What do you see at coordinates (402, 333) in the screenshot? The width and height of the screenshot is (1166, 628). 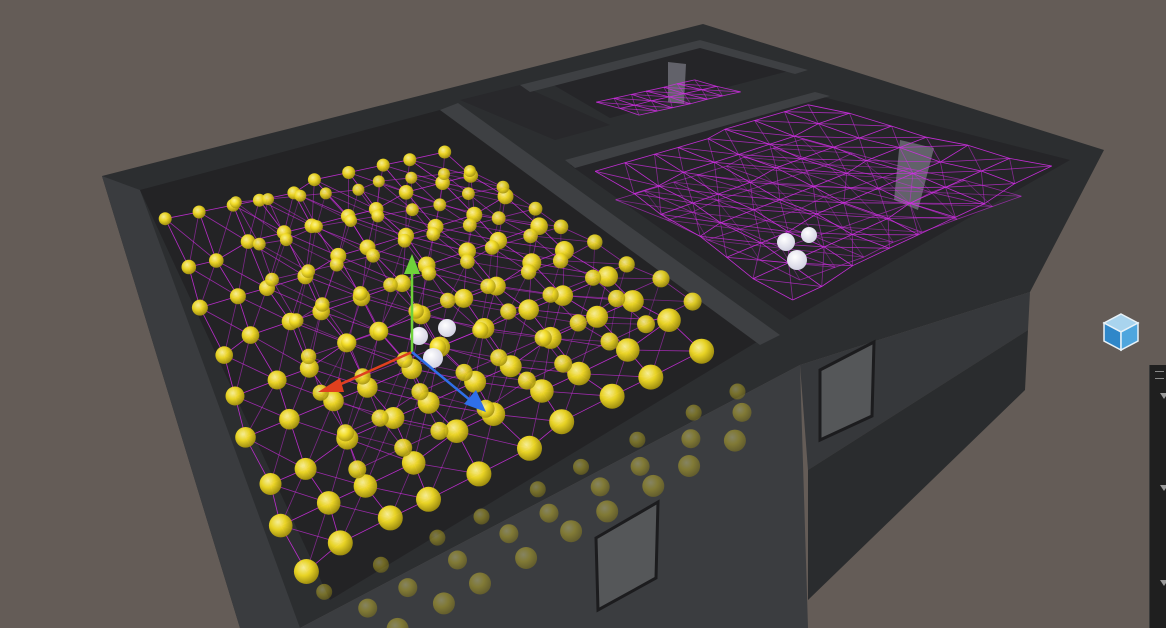 I see `transform-gizmo` at bounding box center [402, 333].